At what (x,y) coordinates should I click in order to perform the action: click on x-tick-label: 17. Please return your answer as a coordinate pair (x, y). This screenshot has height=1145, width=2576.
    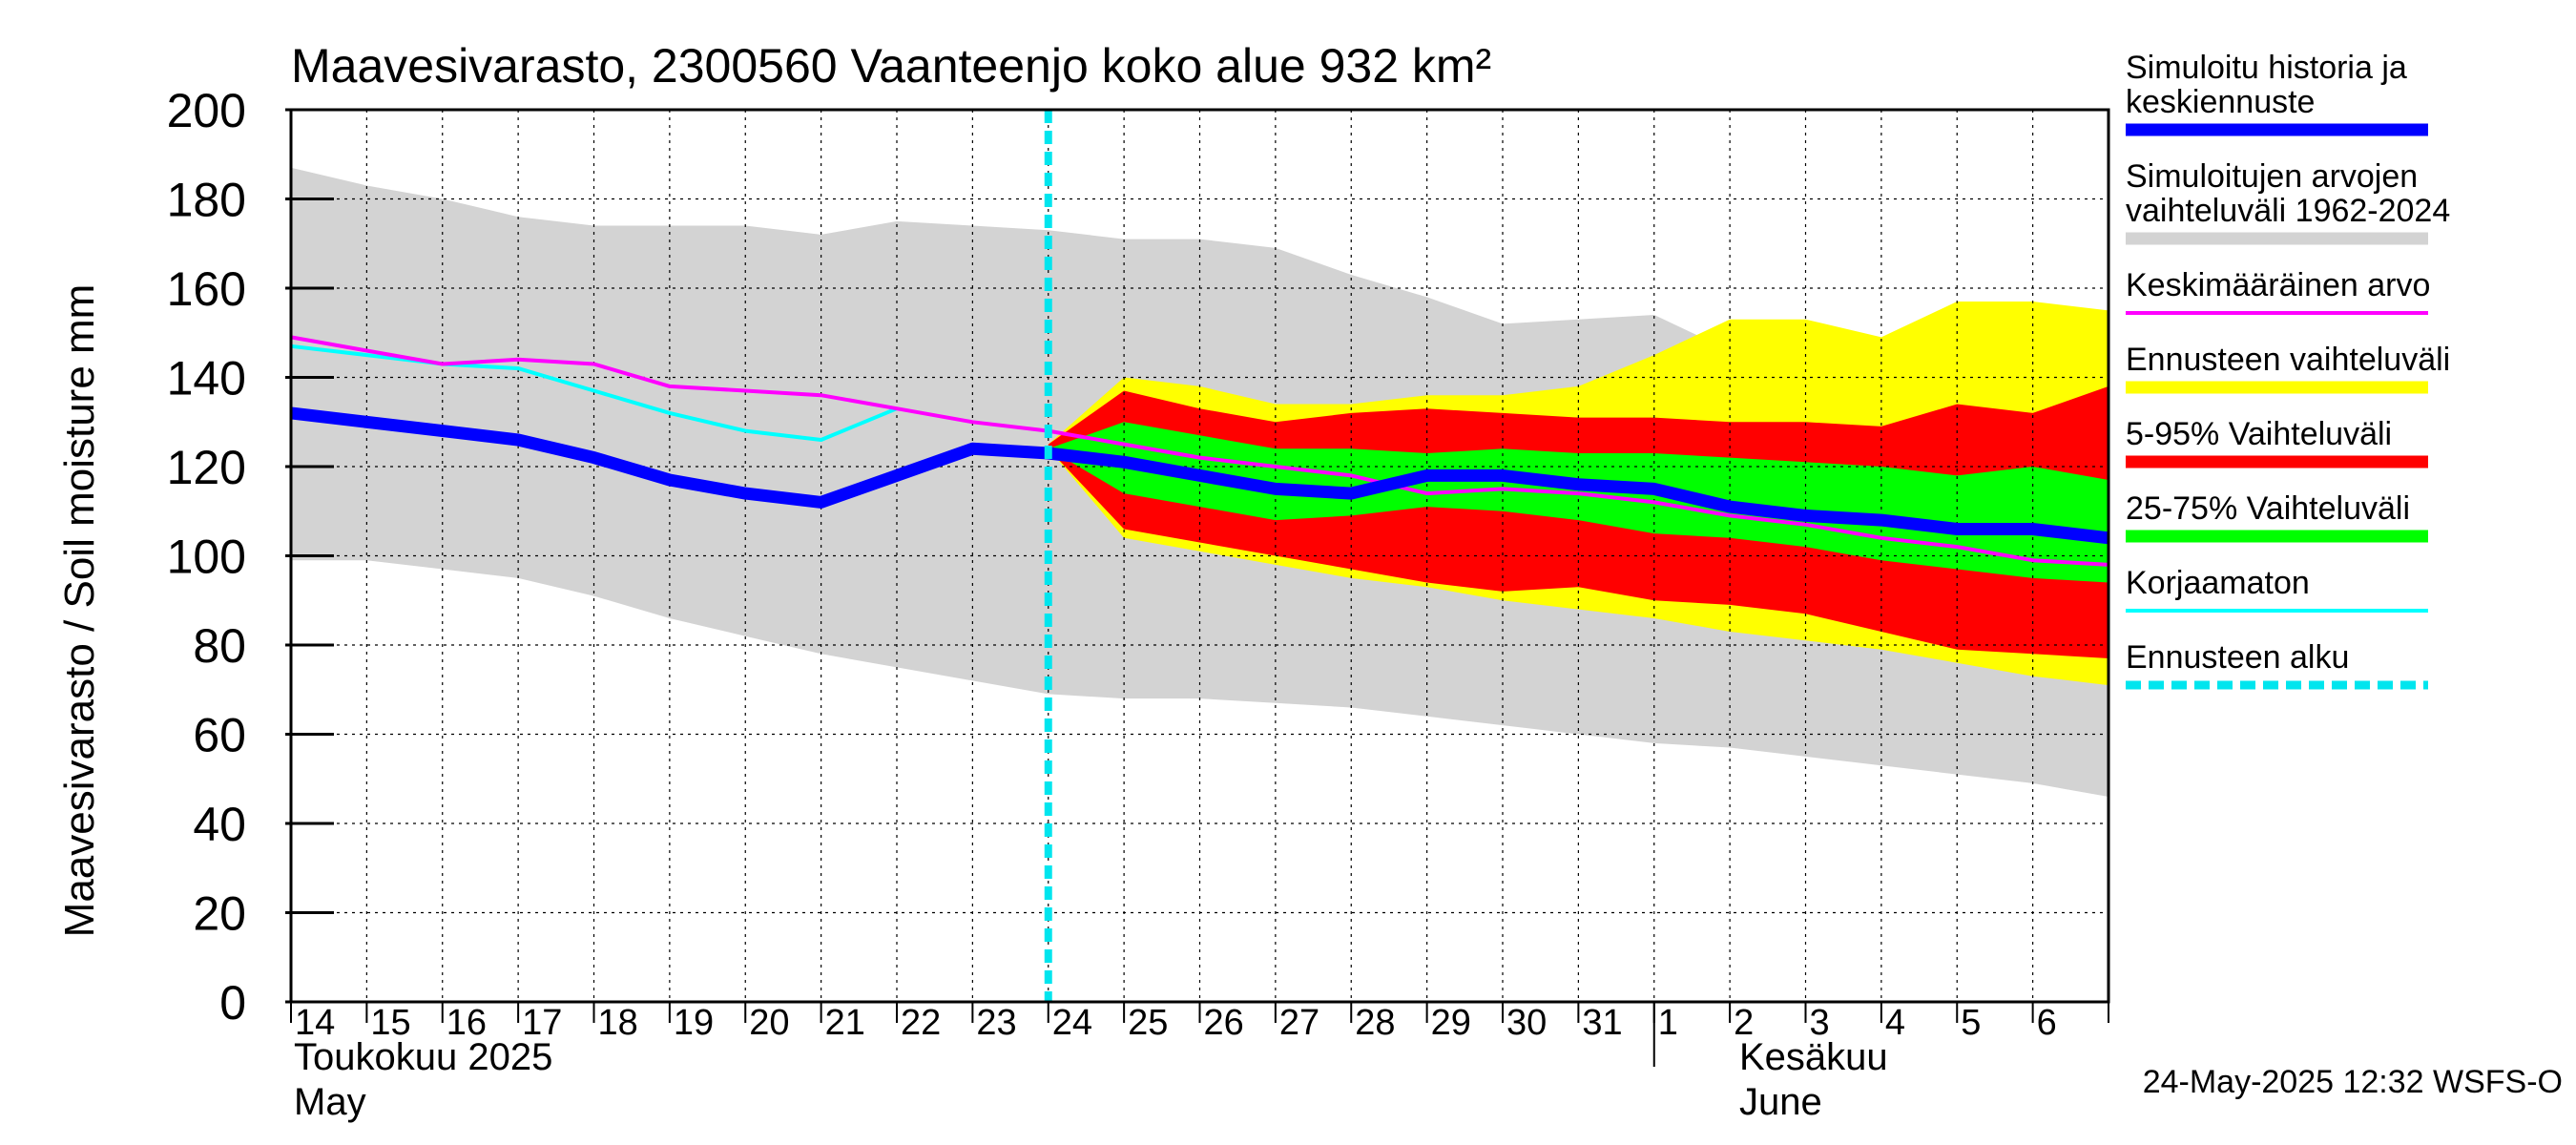
    Looking at the image, I should click on (542, 1023).